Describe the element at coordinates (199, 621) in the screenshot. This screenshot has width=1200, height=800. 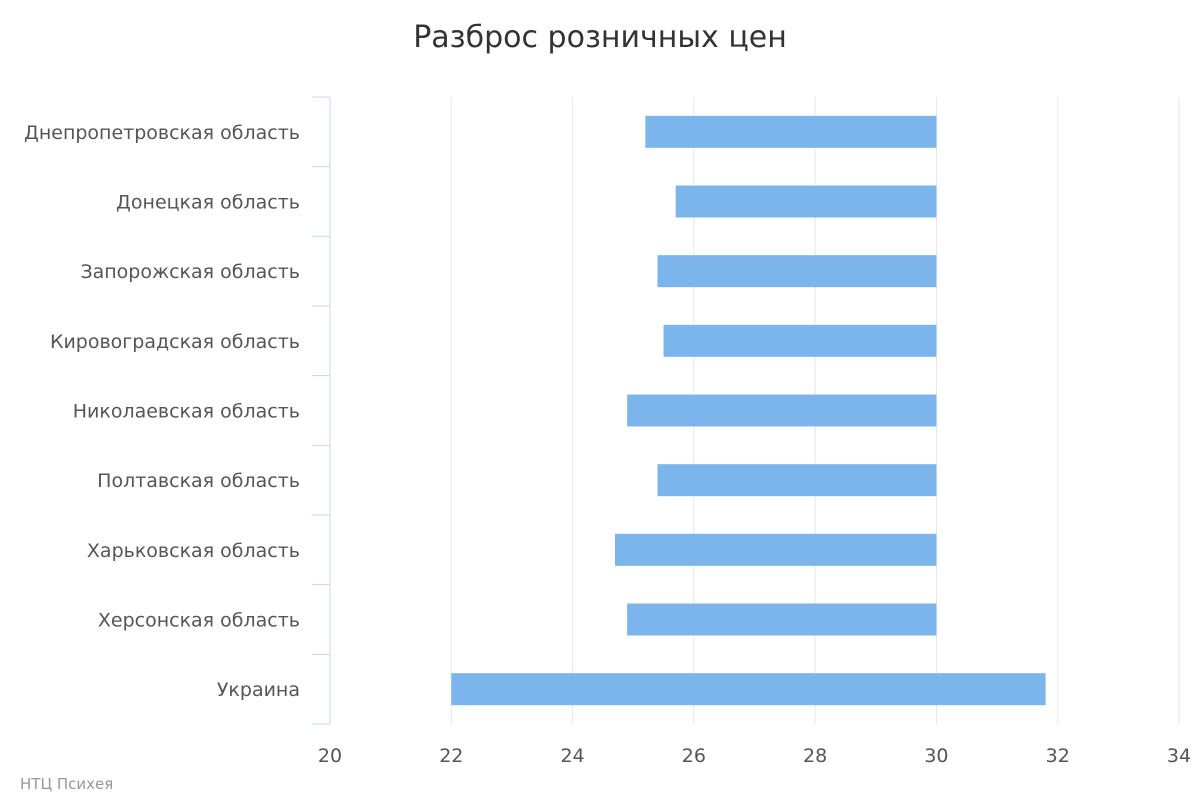
I see `category-label: Херсонская область` at that location.